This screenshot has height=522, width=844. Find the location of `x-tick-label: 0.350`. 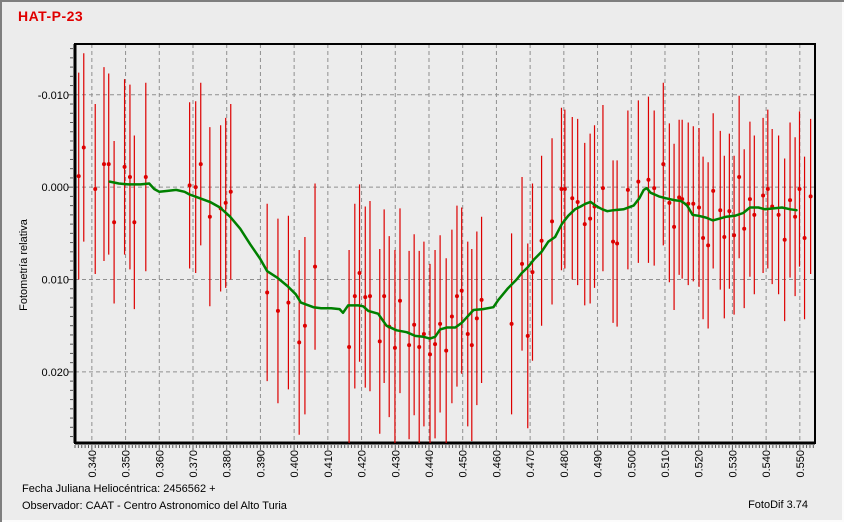

x-tick-label: 0.350 is located at coordinates (127, 464).